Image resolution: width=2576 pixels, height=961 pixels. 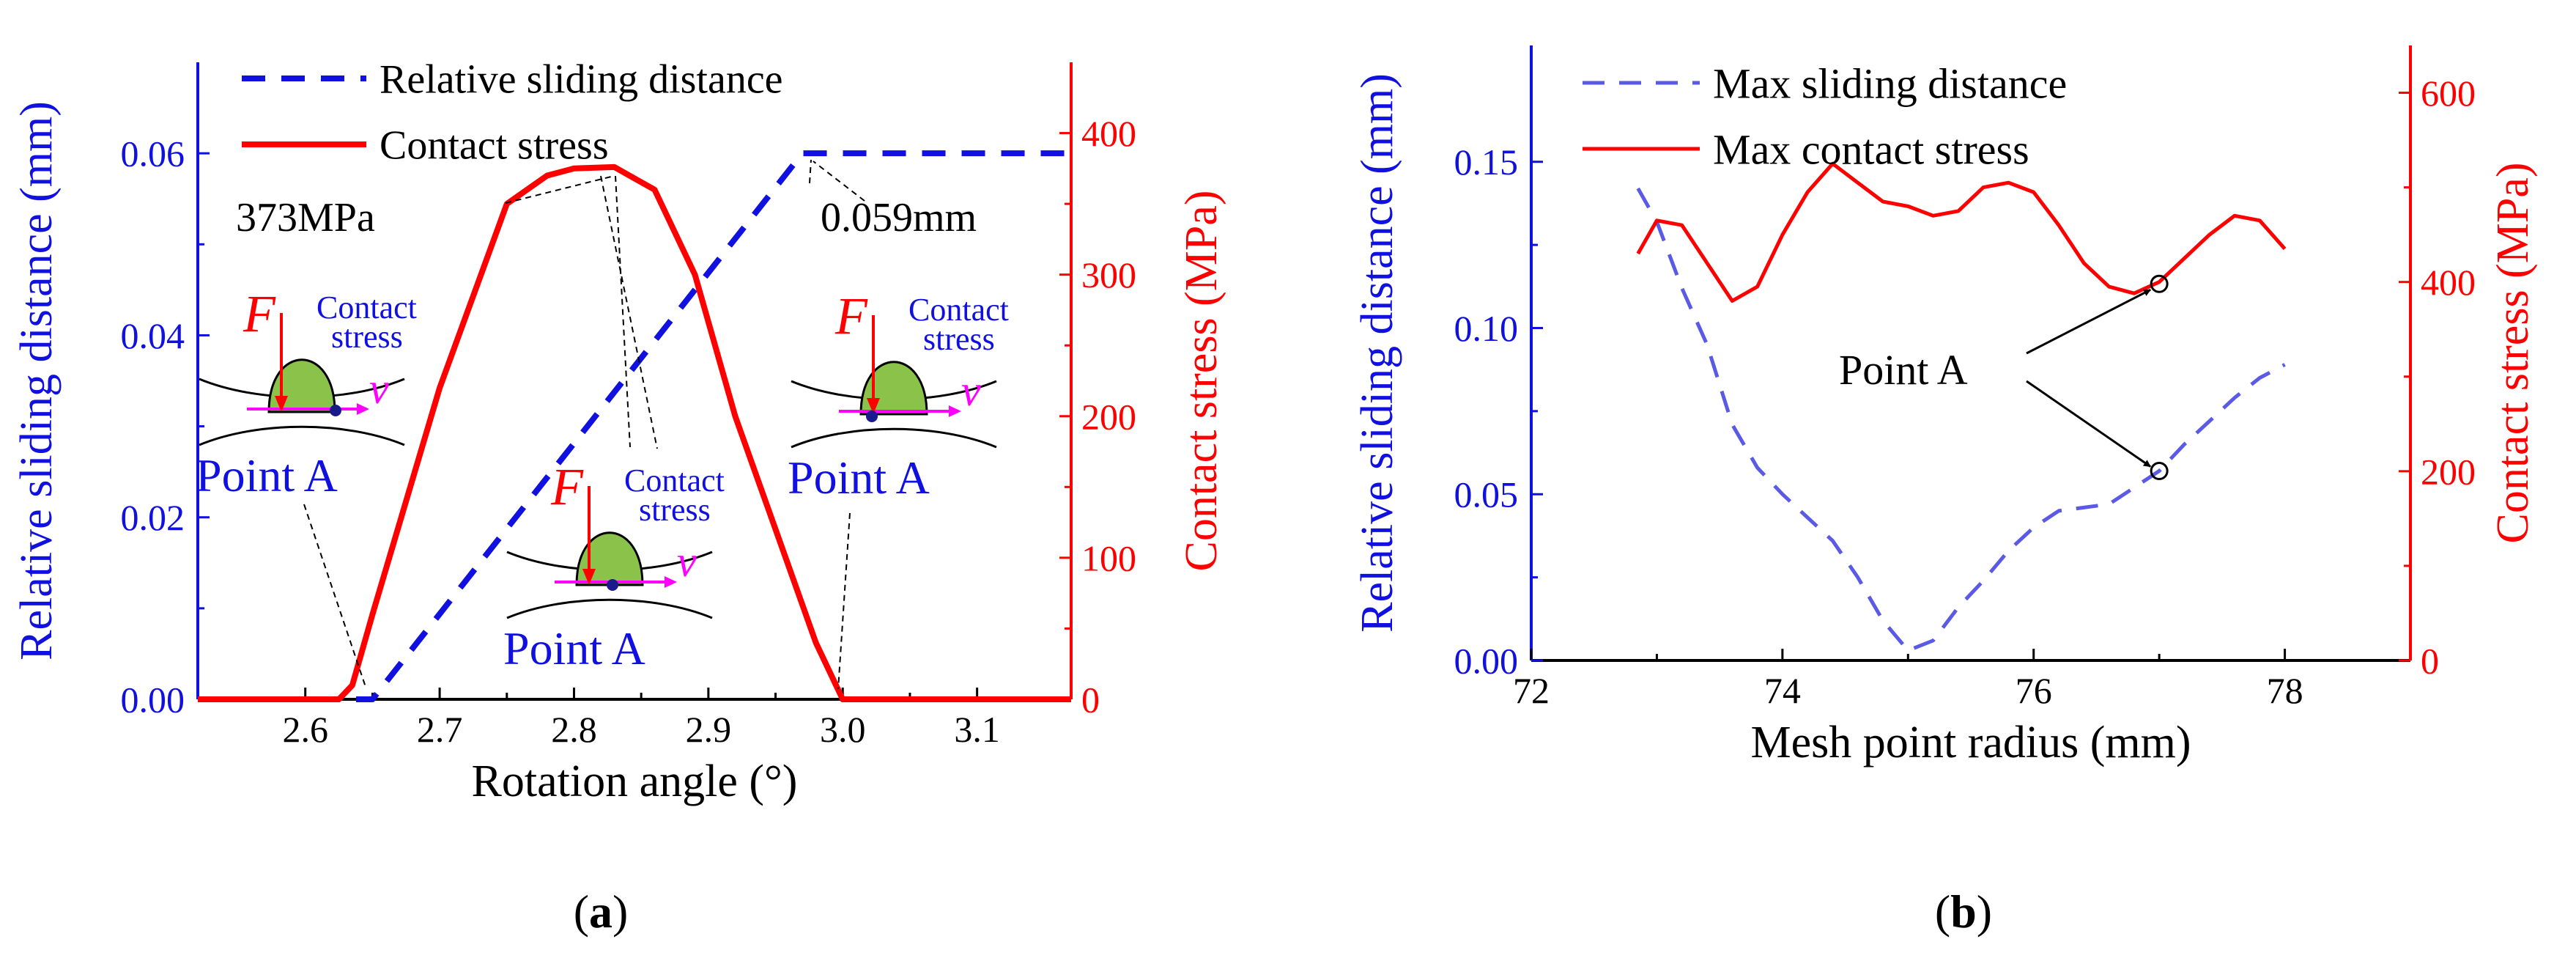 What do you see at coordinates (843, 729) in the screenshot?
I see `x-tick-label: 3.0` at bounding box center [843, 729].